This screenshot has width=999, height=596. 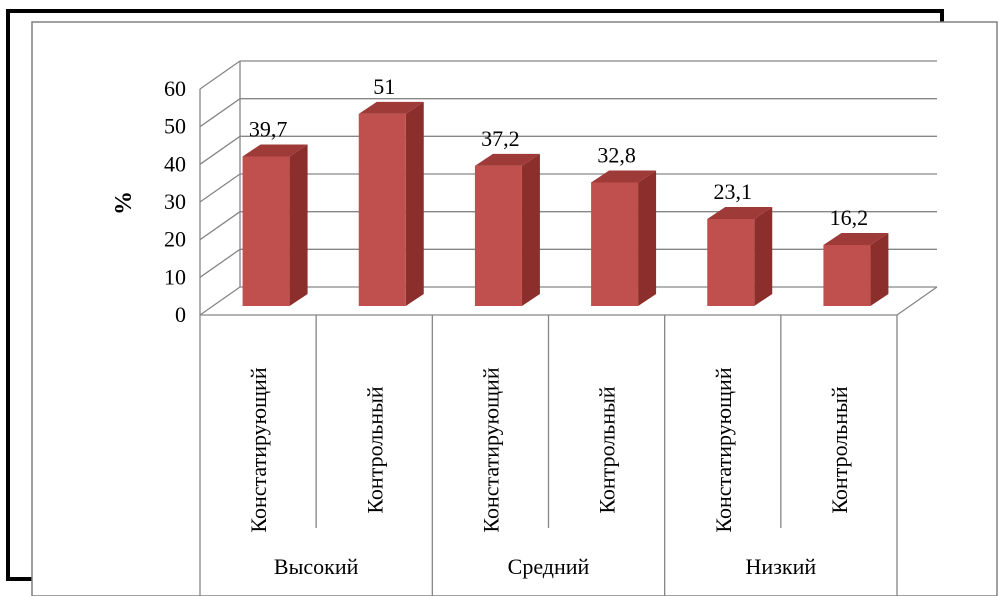 I want to click on y-tick-label: 10, so click(x=175, y=276).